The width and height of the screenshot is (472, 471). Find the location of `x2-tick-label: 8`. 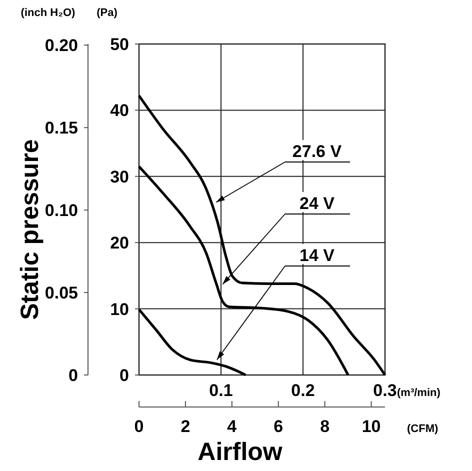

x2-tick-label: 8 is located at coordinates (325, 426).